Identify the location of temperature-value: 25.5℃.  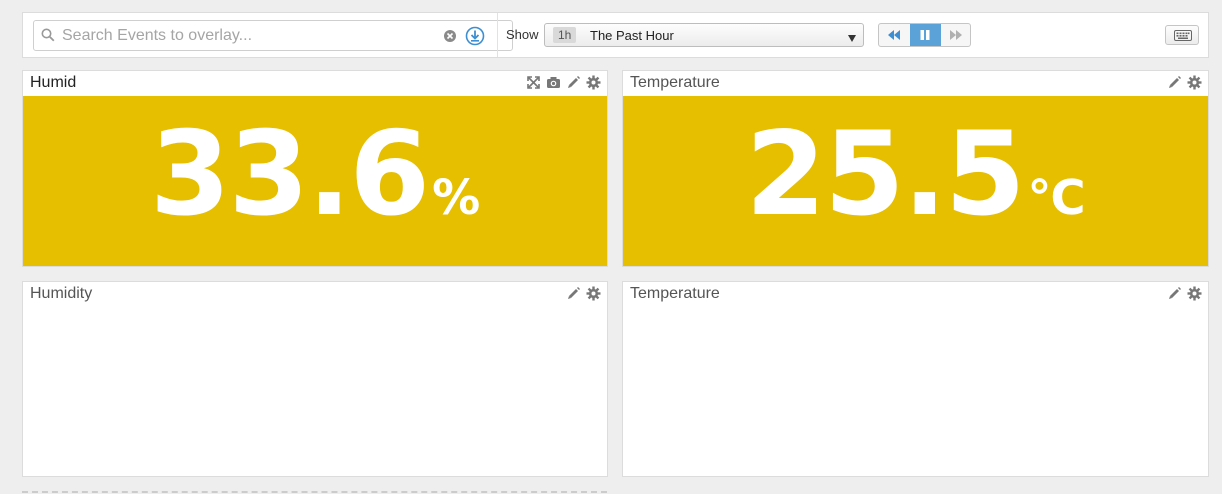
(915, 186).